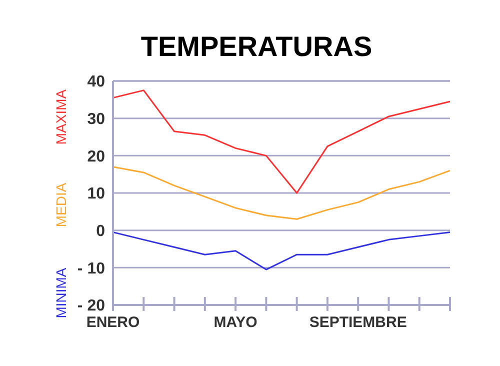 Image resolution: width=500 pixels, height=366 pixels. Describe the element at coordinates (91, 306) in the screenshot. I see `y-tick-label: - 20` at that location.